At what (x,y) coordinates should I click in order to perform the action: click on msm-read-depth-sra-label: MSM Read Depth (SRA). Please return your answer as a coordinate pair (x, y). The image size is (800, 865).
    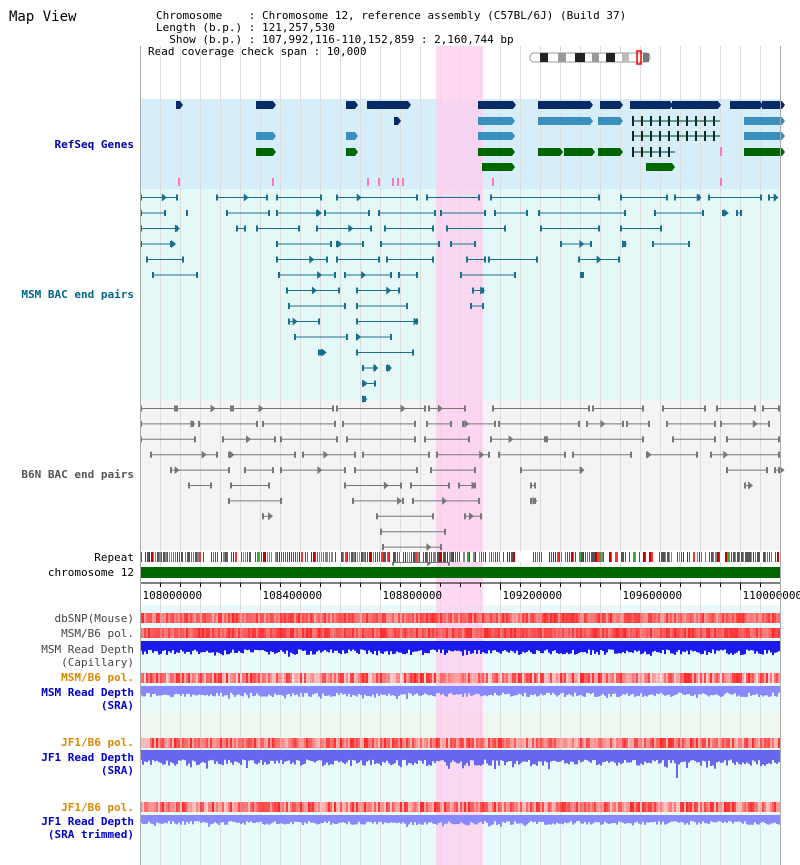
    Looking at the image, I should click on (67, 699).